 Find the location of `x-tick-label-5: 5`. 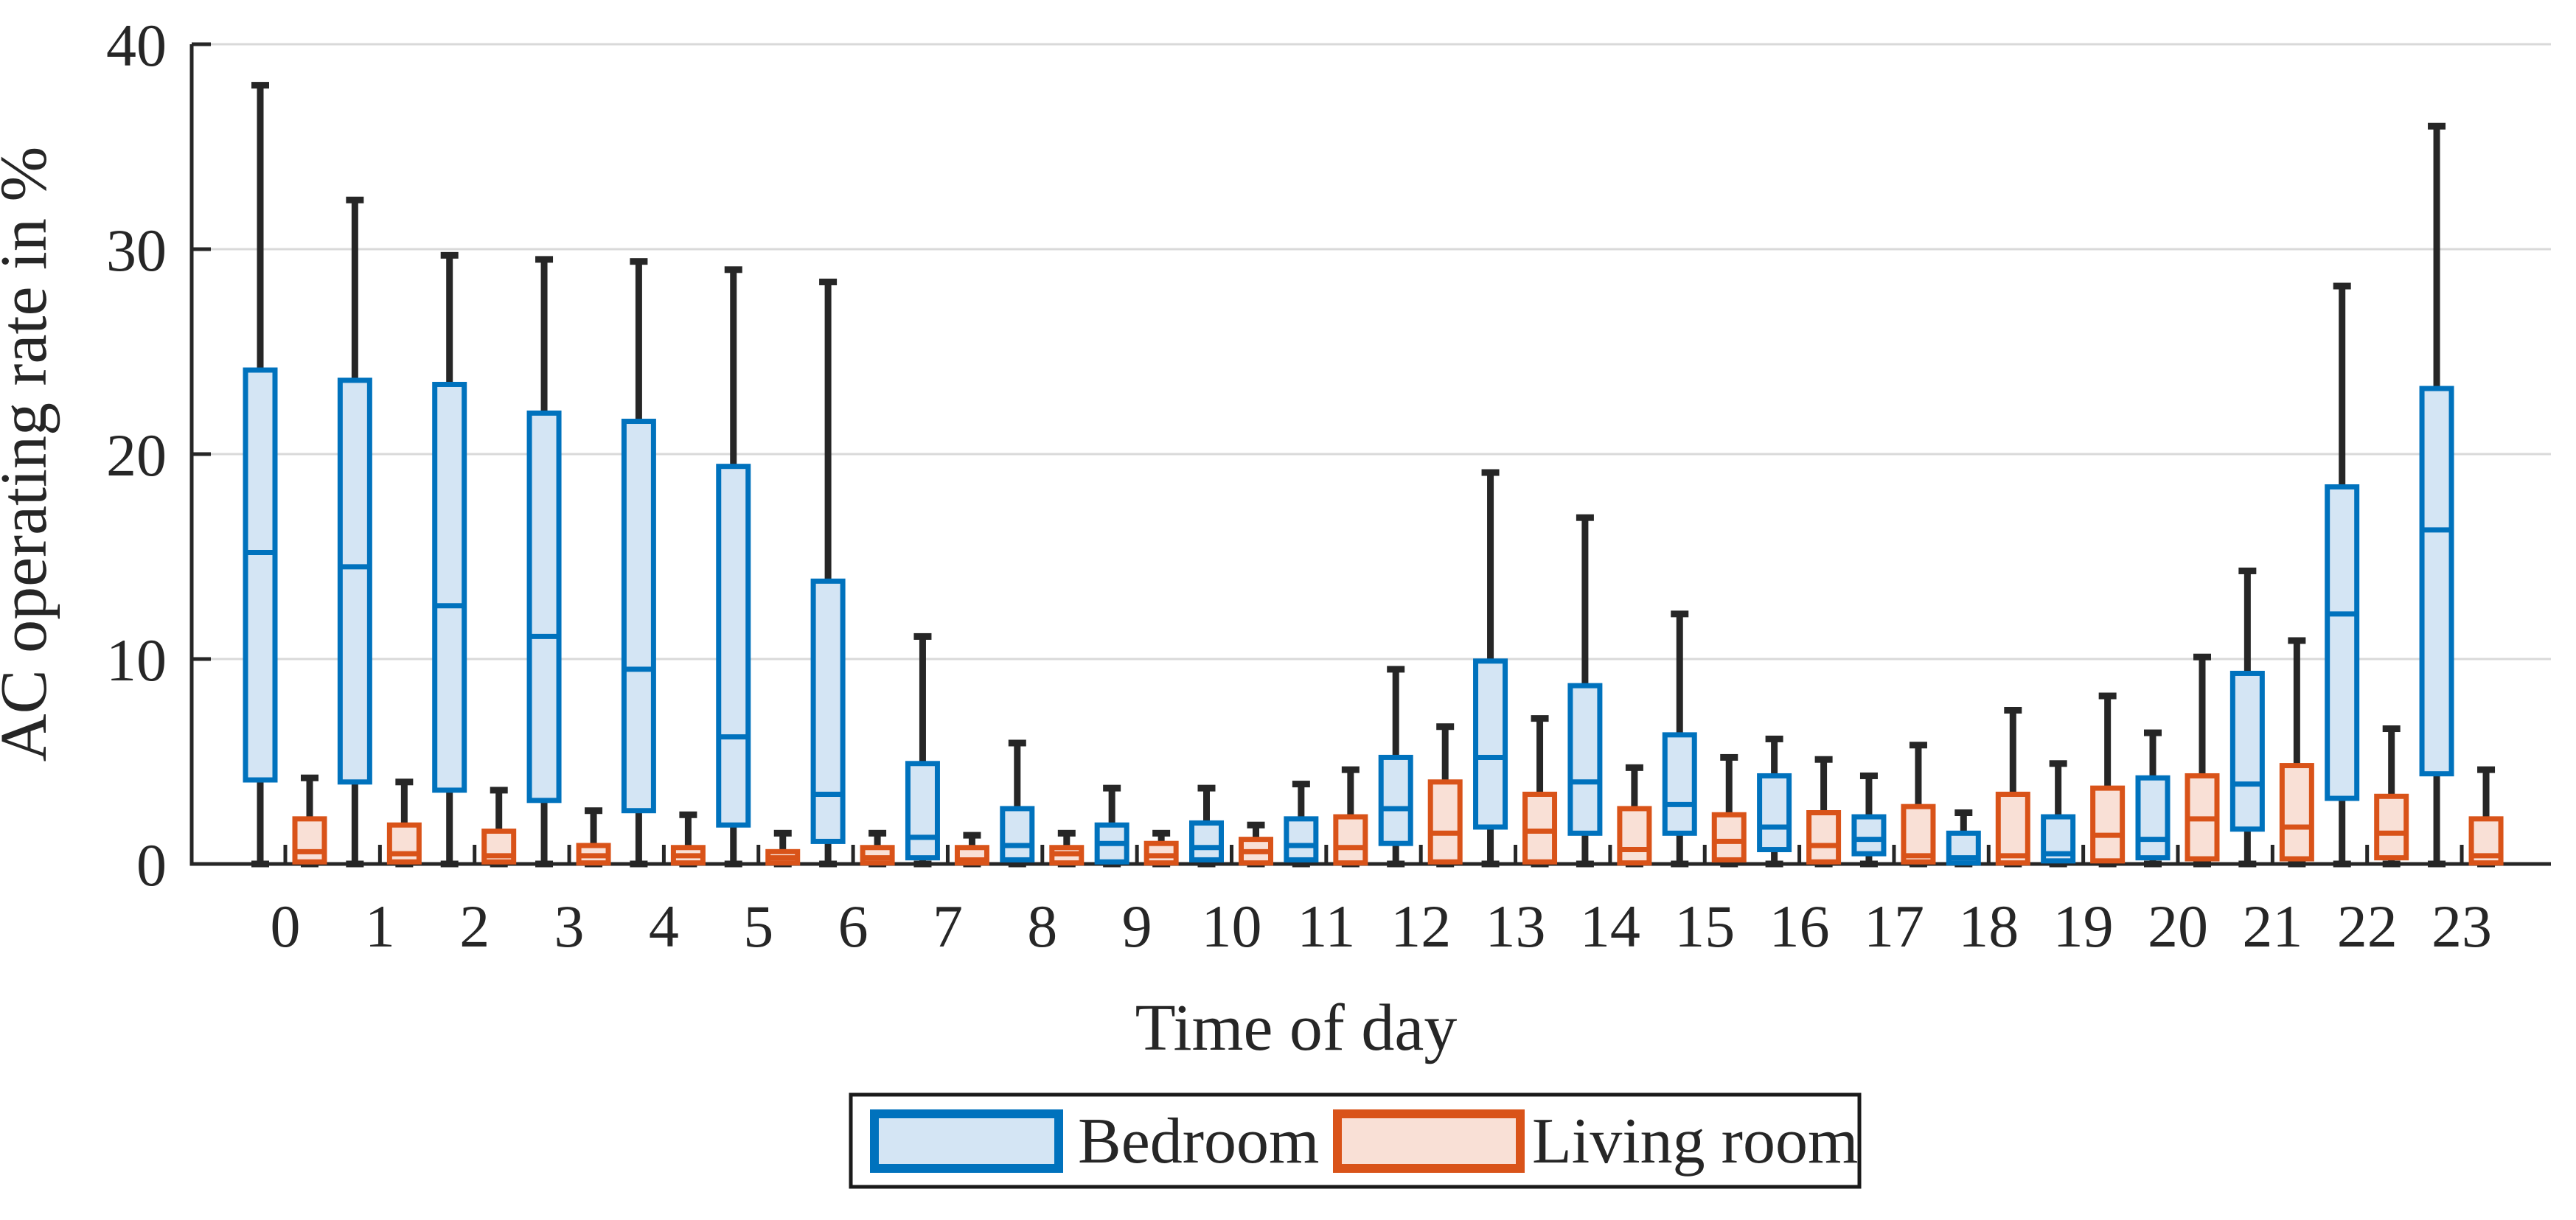

x-tick-label-5: 5 is located at coordinates (758, 926).